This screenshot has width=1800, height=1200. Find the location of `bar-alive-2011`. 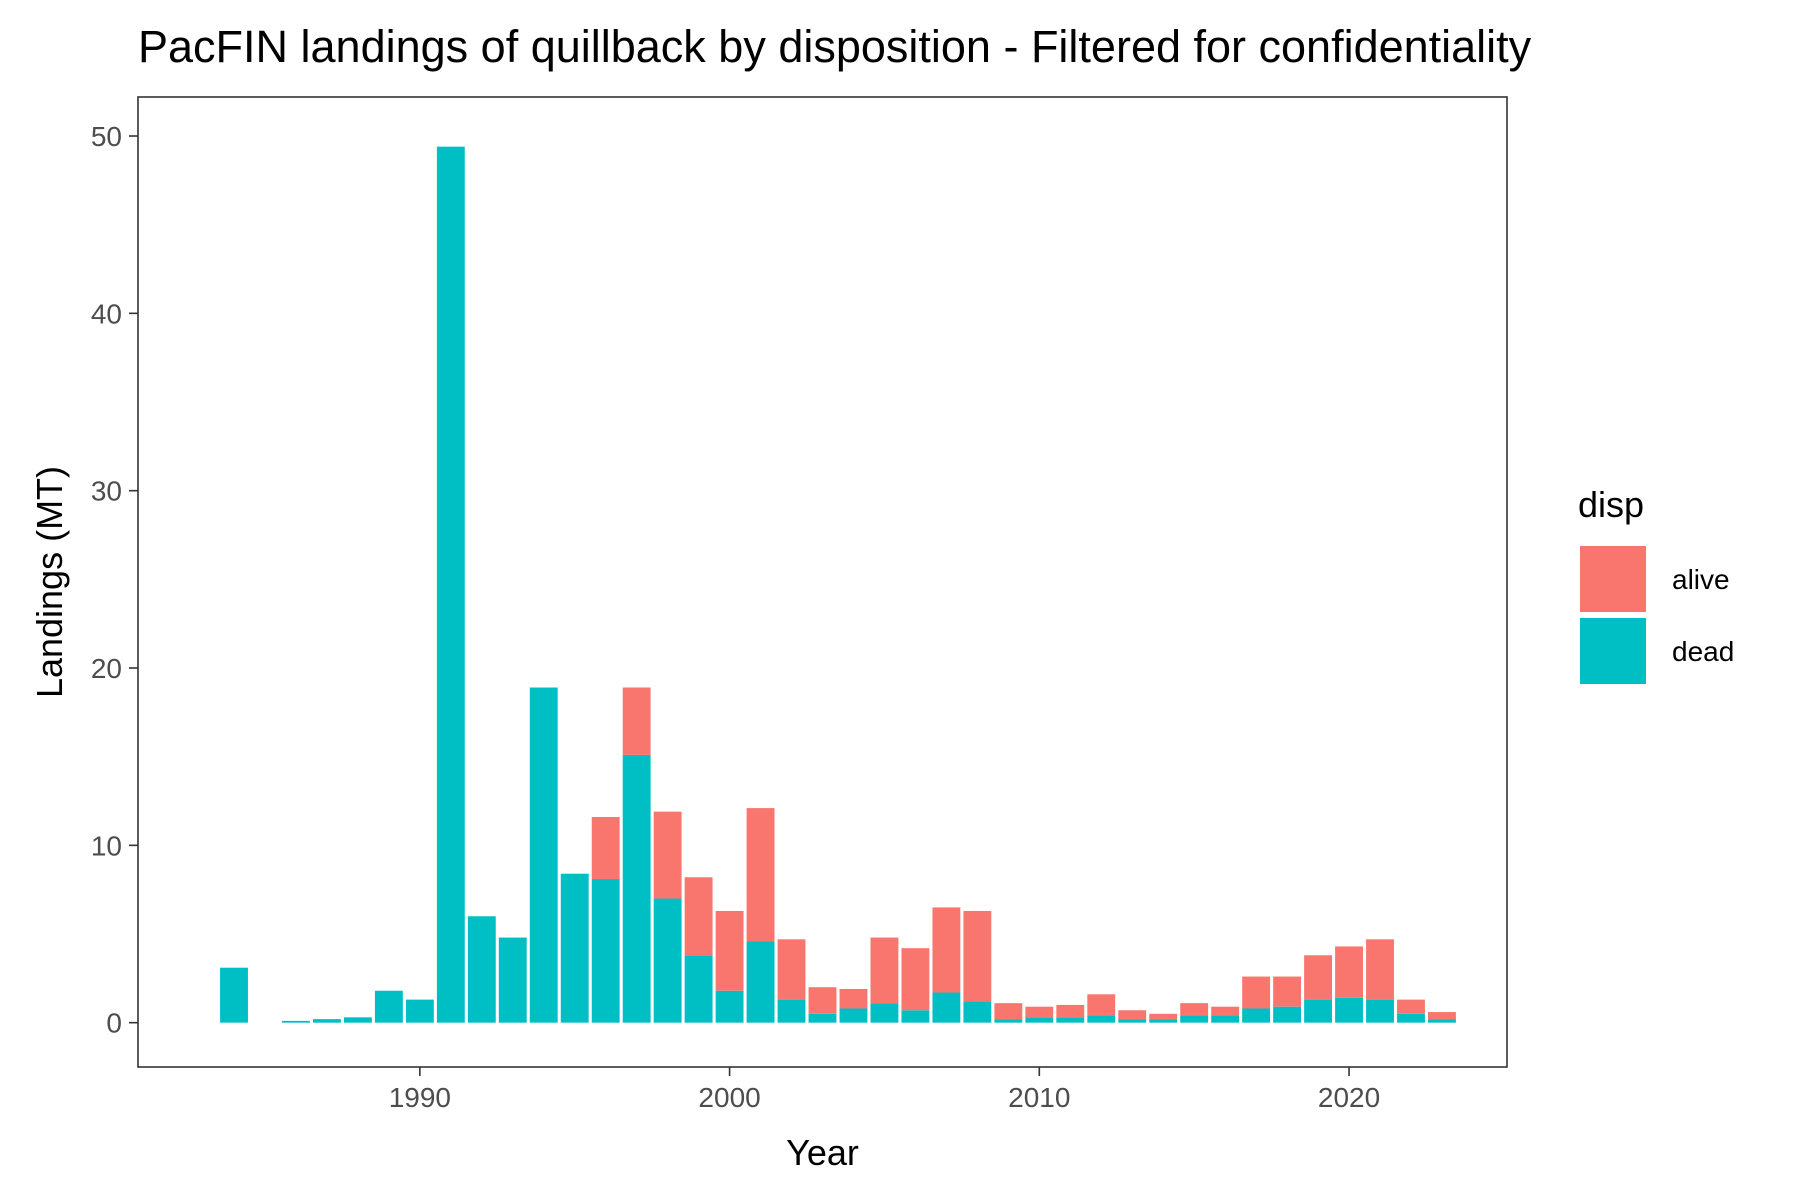

bar-alive-2011 is located at coordinates (1070, 1011).